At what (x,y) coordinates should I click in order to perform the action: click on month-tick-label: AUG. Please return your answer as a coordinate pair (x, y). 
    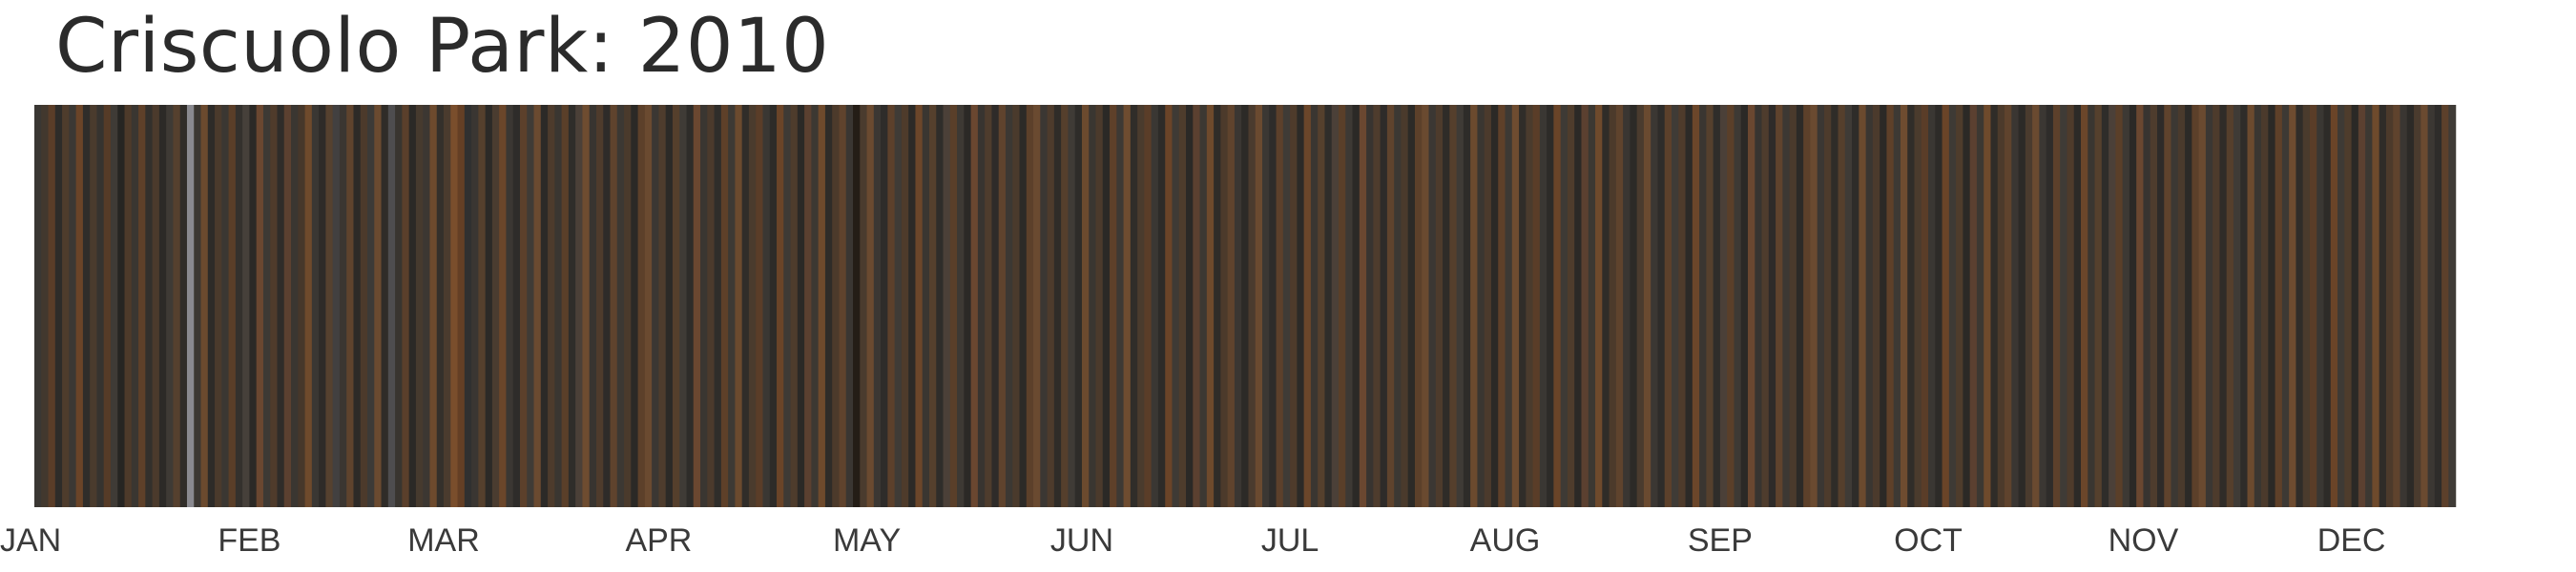
    Looking at the image, I should click on (1505, 540).